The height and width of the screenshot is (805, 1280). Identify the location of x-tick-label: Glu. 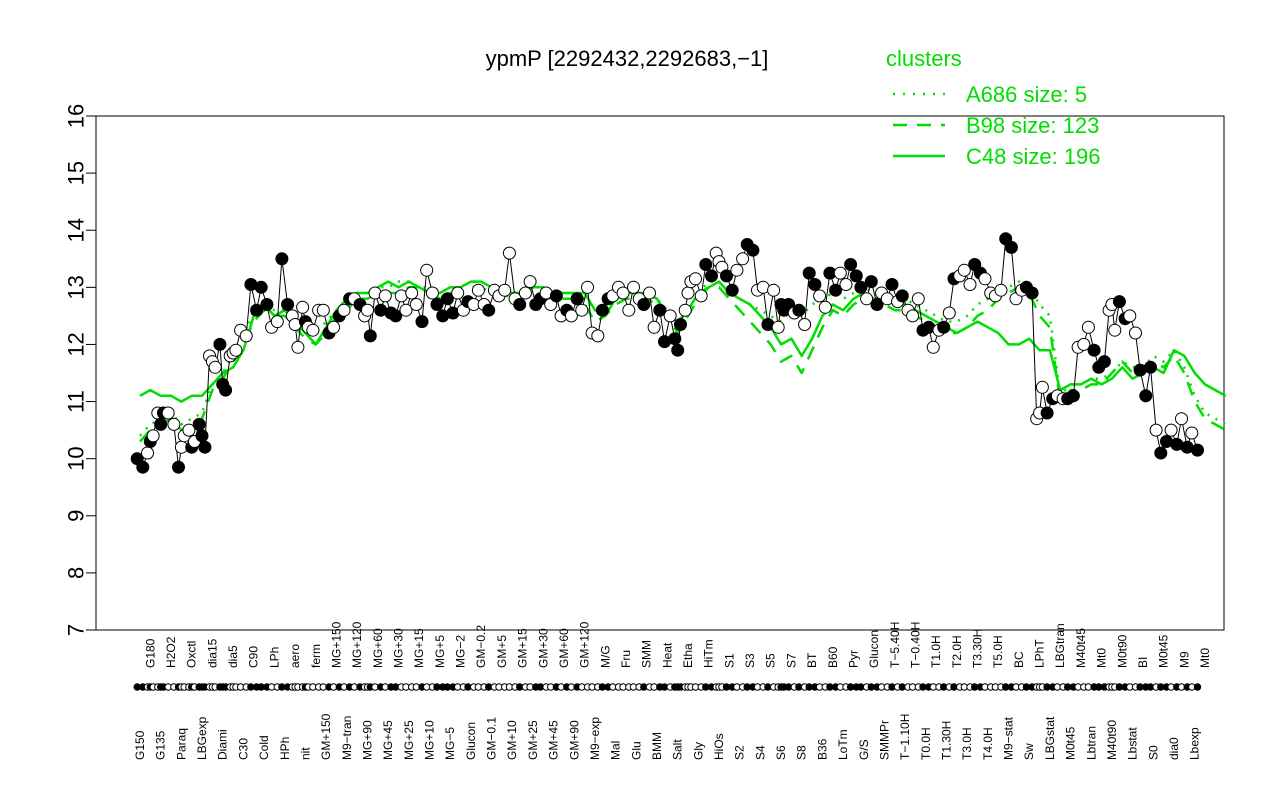
(636, 750).